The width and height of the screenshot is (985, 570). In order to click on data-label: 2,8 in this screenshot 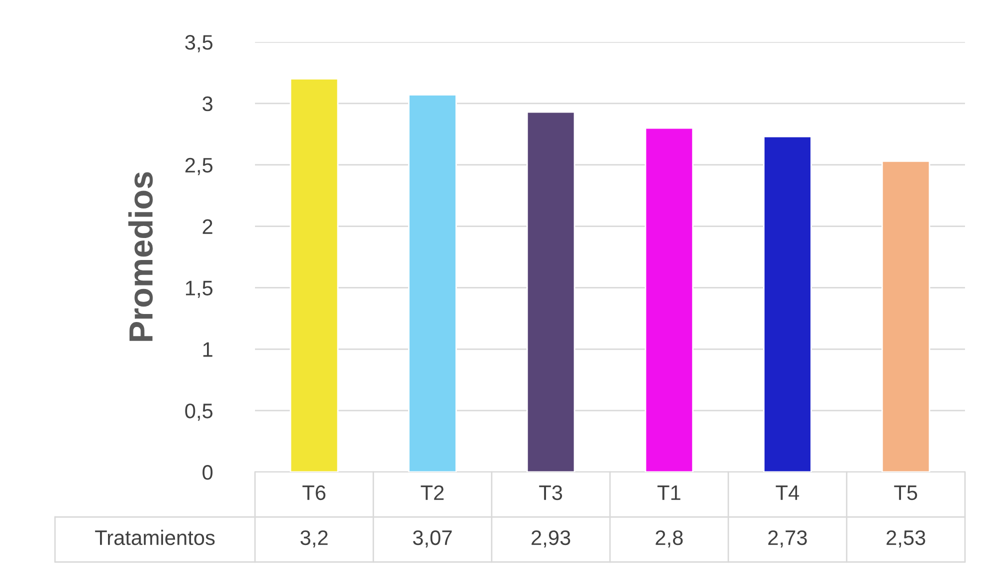, I will do `click(669, 539)`.